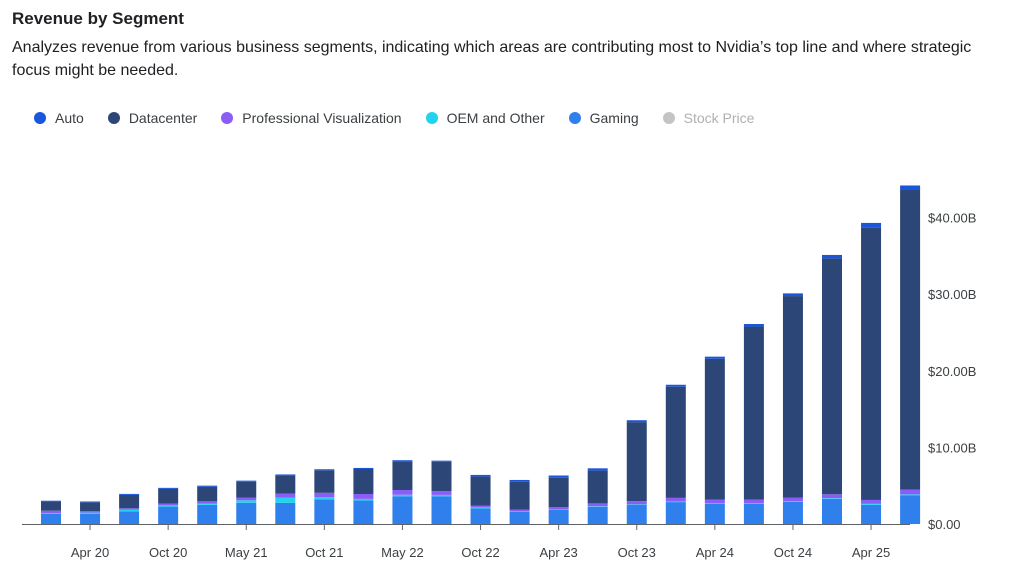 The image size is (1024, 573). What do you see at coordinates (311, 118) in the screenshot?
I see `legend-item-professional-visualization: Professional Visualization` at bounding box center [311, 118].